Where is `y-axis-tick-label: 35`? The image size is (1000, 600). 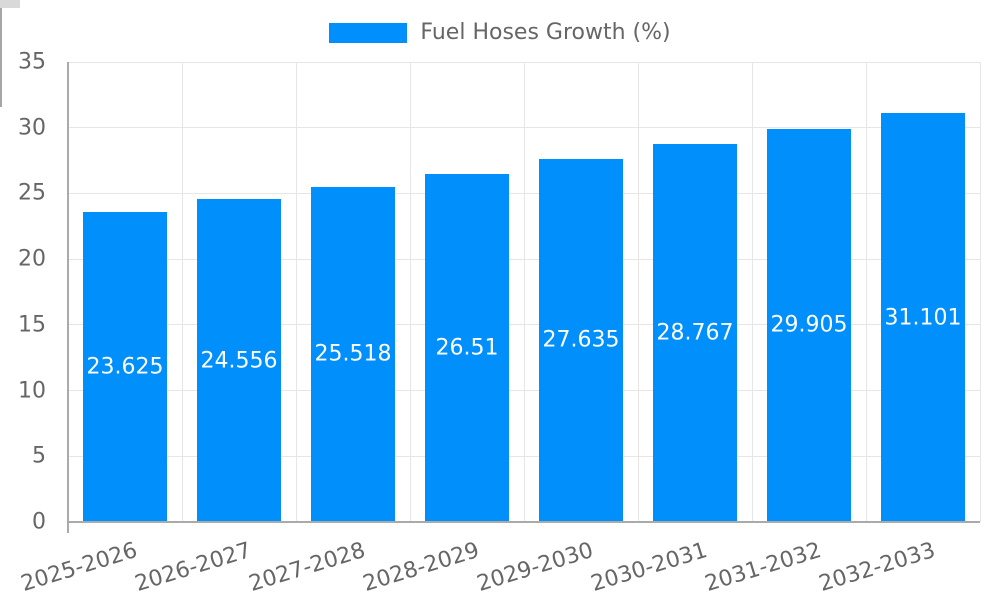 y-axis-tick-label: 35 is located at coordinates (32, 62).